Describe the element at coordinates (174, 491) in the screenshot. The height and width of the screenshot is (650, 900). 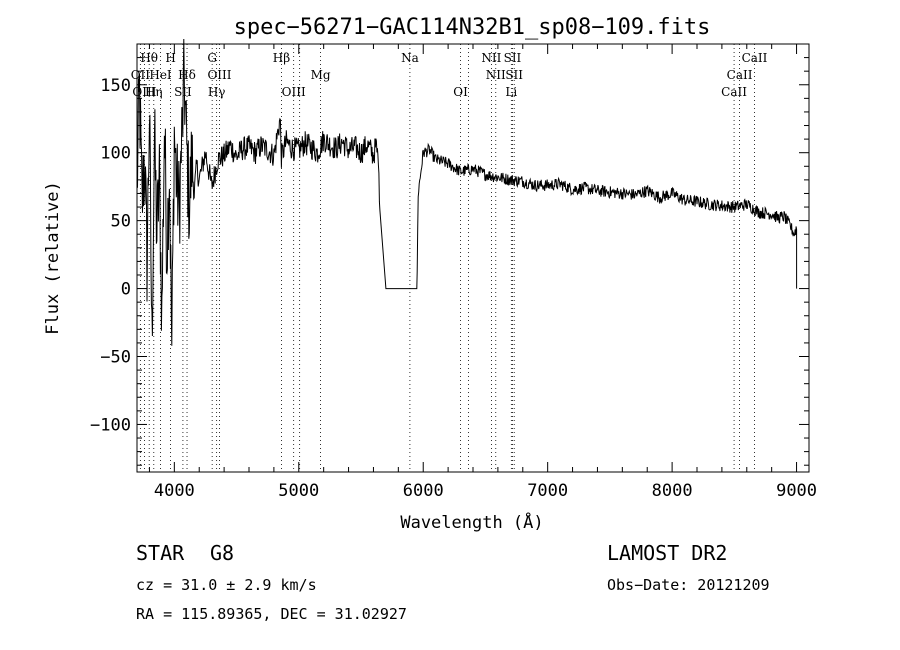
I see `x-tick-label: 4000` at that location.